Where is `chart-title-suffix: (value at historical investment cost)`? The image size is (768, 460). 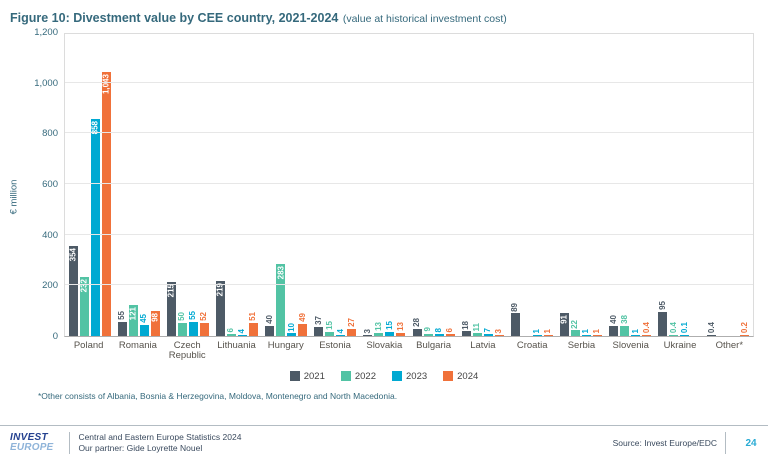 chart-title-suffix: (value at historical investment cost) is located at coordinates (424, 19).